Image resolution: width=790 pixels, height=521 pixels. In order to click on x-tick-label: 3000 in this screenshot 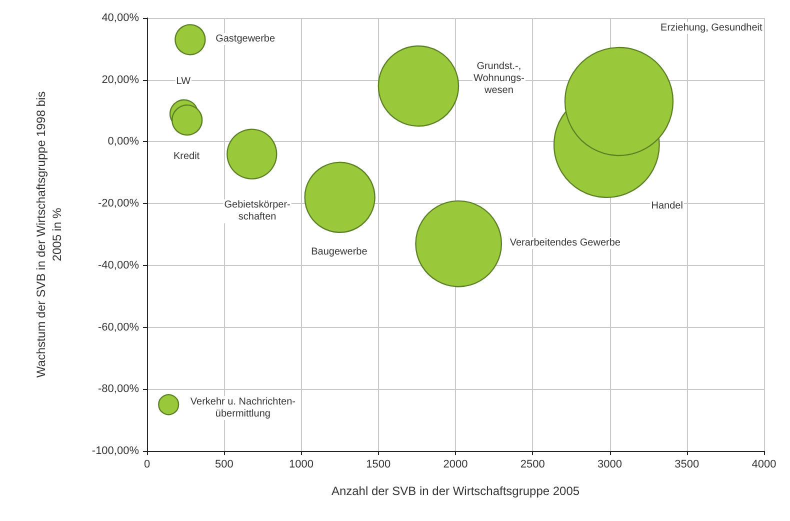, I will do `click(610, 464)`.